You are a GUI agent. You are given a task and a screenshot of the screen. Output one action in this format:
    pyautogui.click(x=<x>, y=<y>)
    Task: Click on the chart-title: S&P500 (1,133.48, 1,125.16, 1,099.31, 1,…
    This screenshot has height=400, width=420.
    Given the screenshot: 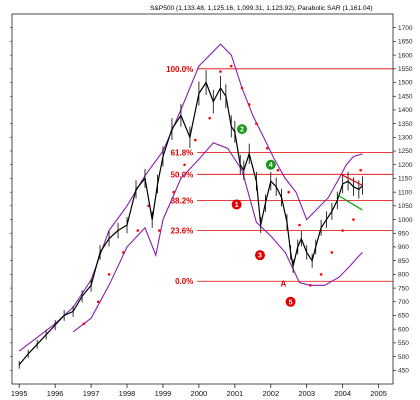 What is the action you would take?
    pyautogui.click(x=261, y=8)
    